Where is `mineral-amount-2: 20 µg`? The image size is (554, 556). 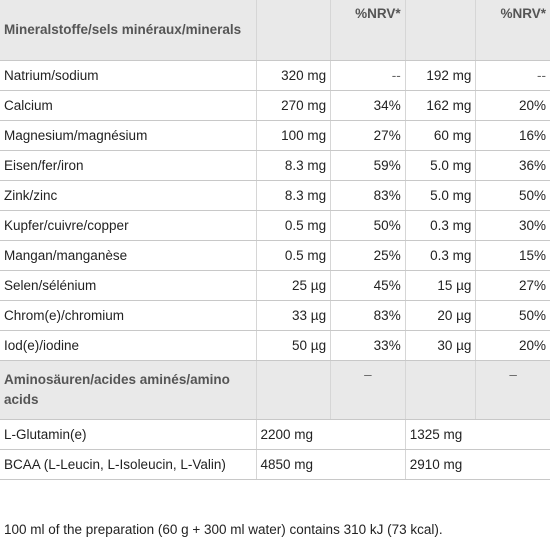
mineral-amount-2: 20 µg is located at coordinates (440, 315).